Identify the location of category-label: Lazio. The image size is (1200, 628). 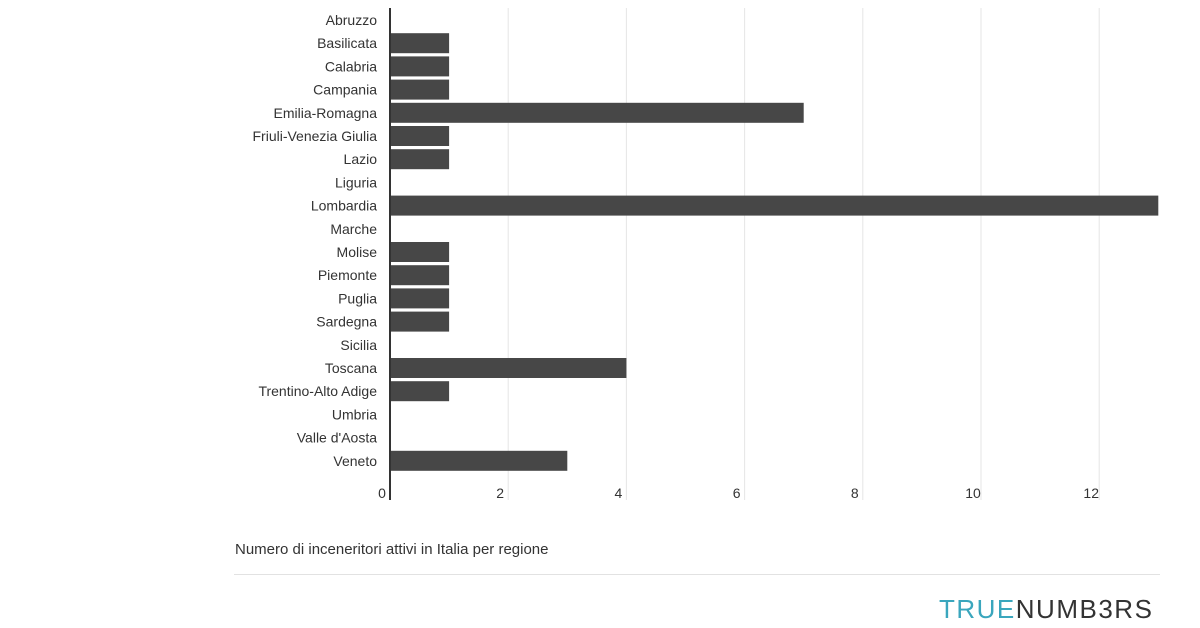
(361, 159).